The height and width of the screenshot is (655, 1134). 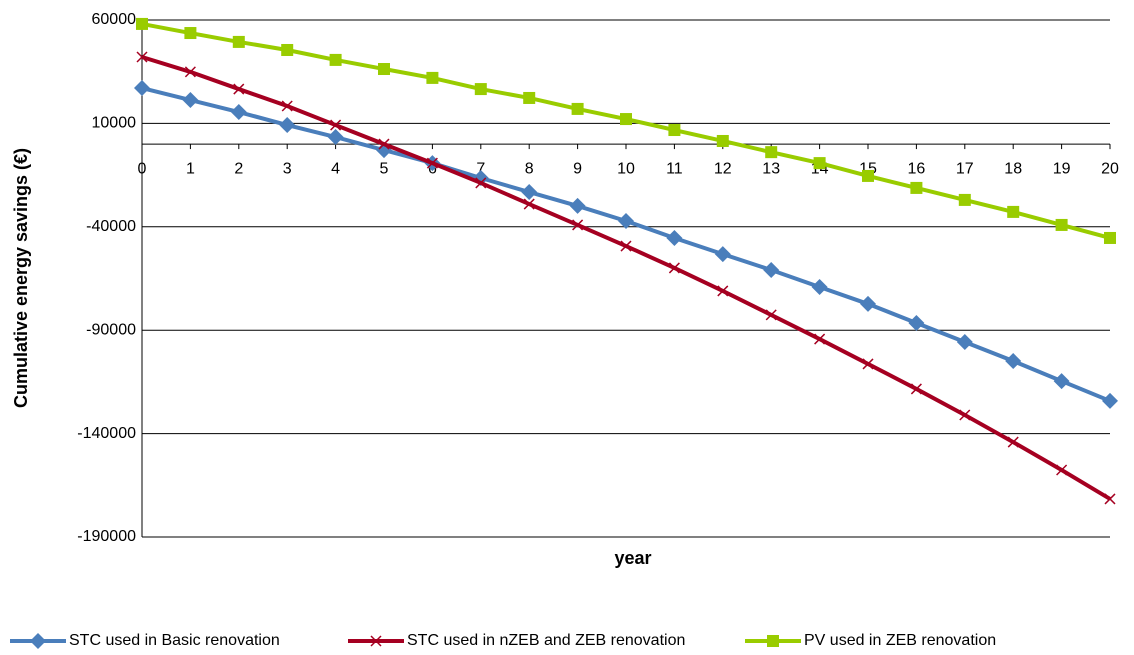 I want to click on x-tick-label: 12, so click(x=723, y=168).